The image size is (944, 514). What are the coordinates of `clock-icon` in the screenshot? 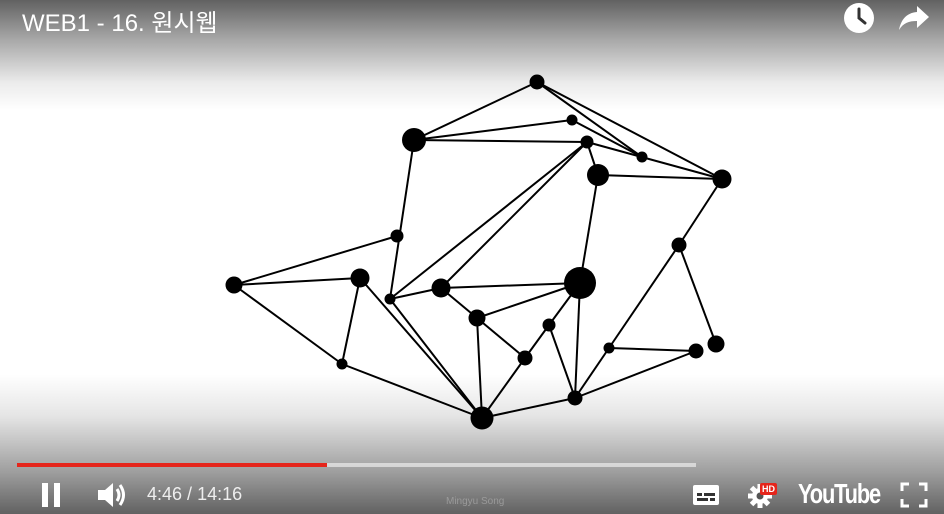 It's located at (859, 18).